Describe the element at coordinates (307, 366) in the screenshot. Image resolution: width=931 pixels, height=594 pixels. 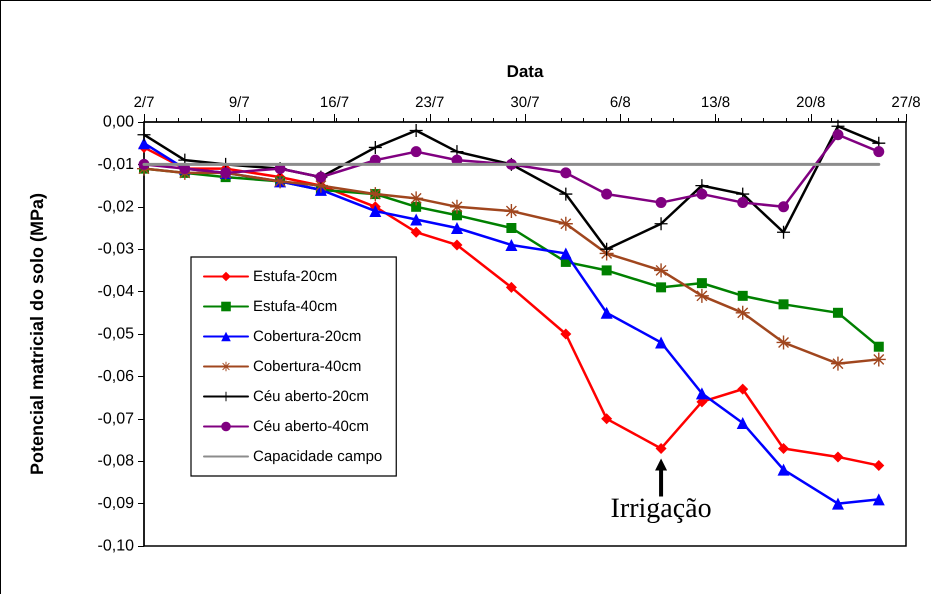
I see `legend-label: Cobertura-40cm` at that location.